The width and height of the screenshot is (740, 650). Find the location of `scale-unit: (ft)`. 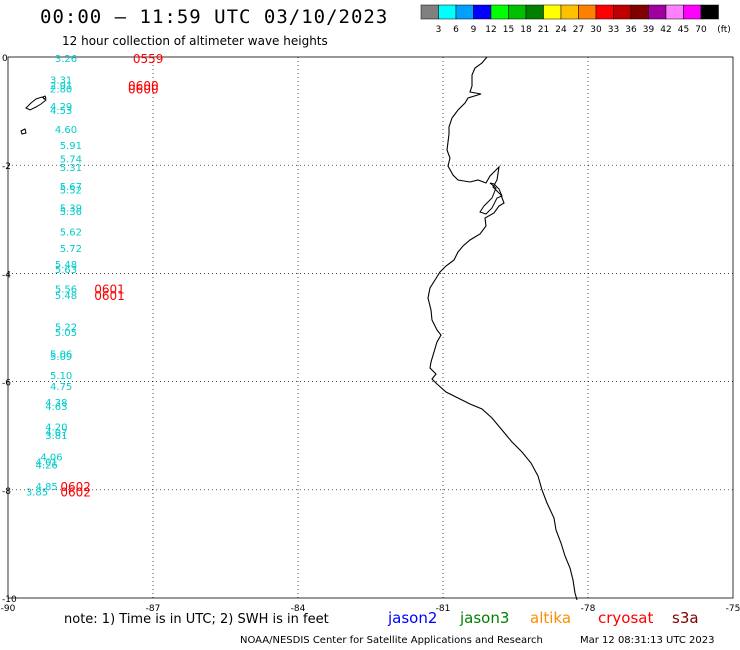

scale-unit: (ft) is located at coordinates (724, 30).